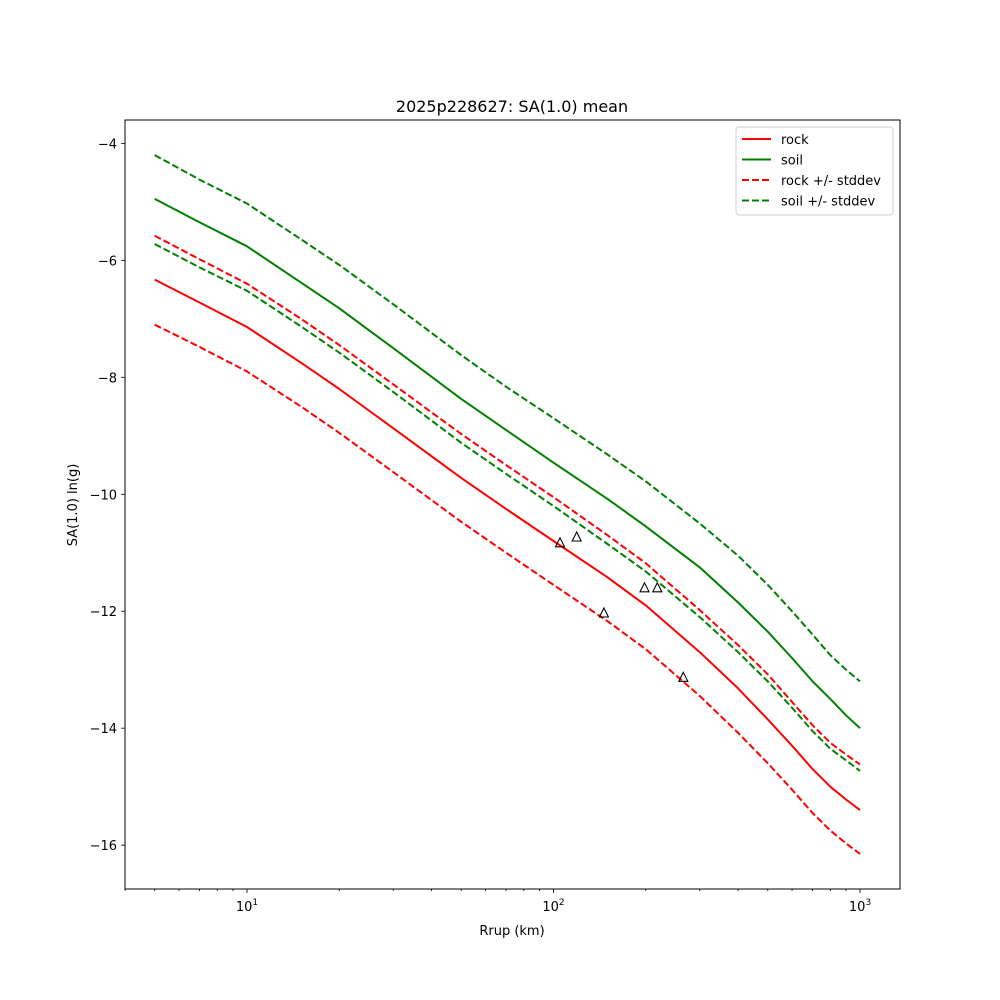 This screenshot has height=1000, width=1000. What do you see at coordinates (792, 161) in the screenshot?
I see `legend-label: soil` at bounding box center [792, 161].